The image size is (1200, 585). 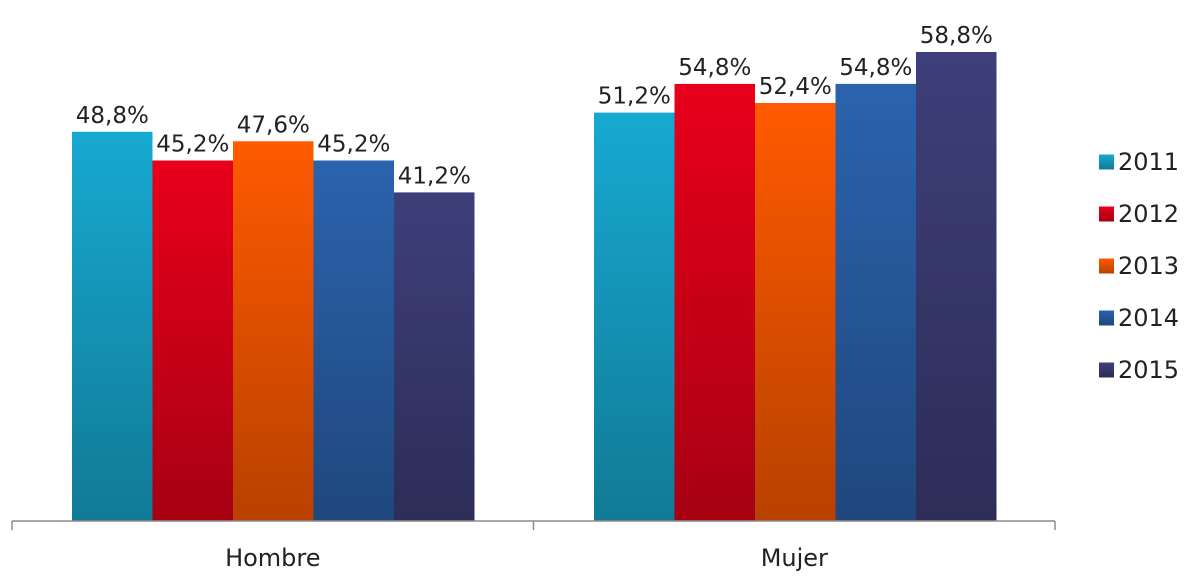 What do you see at coordinates (795, 312) in the screenshot?
I see `bar-mujer-2013` at bounding box center [795, 312].